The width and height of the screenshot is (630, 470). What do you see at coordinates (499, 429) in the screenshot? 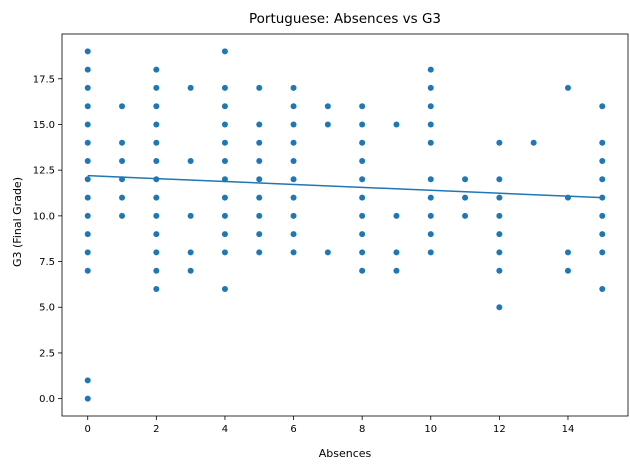
I see `x-tick-label: 12` at bounding box center [499, 429].